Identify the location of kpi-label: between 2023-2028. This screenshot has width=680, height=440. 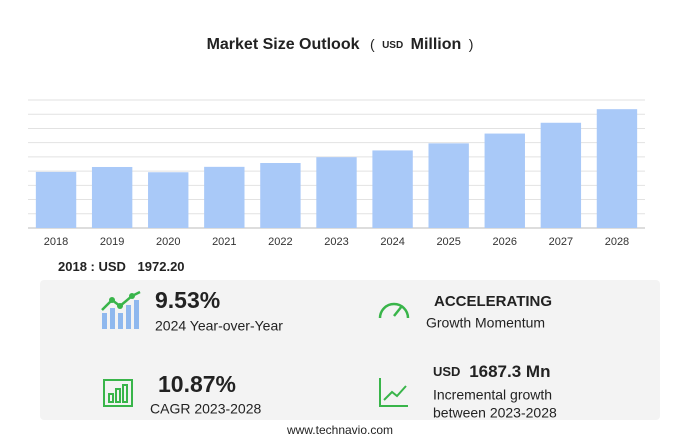
(495, 413).